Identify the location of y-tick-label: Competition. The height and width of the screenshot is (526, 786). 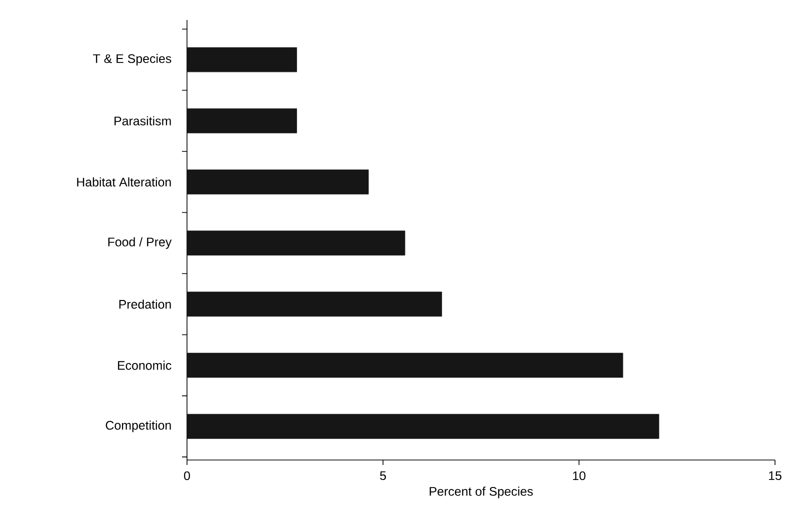
(138, 426).